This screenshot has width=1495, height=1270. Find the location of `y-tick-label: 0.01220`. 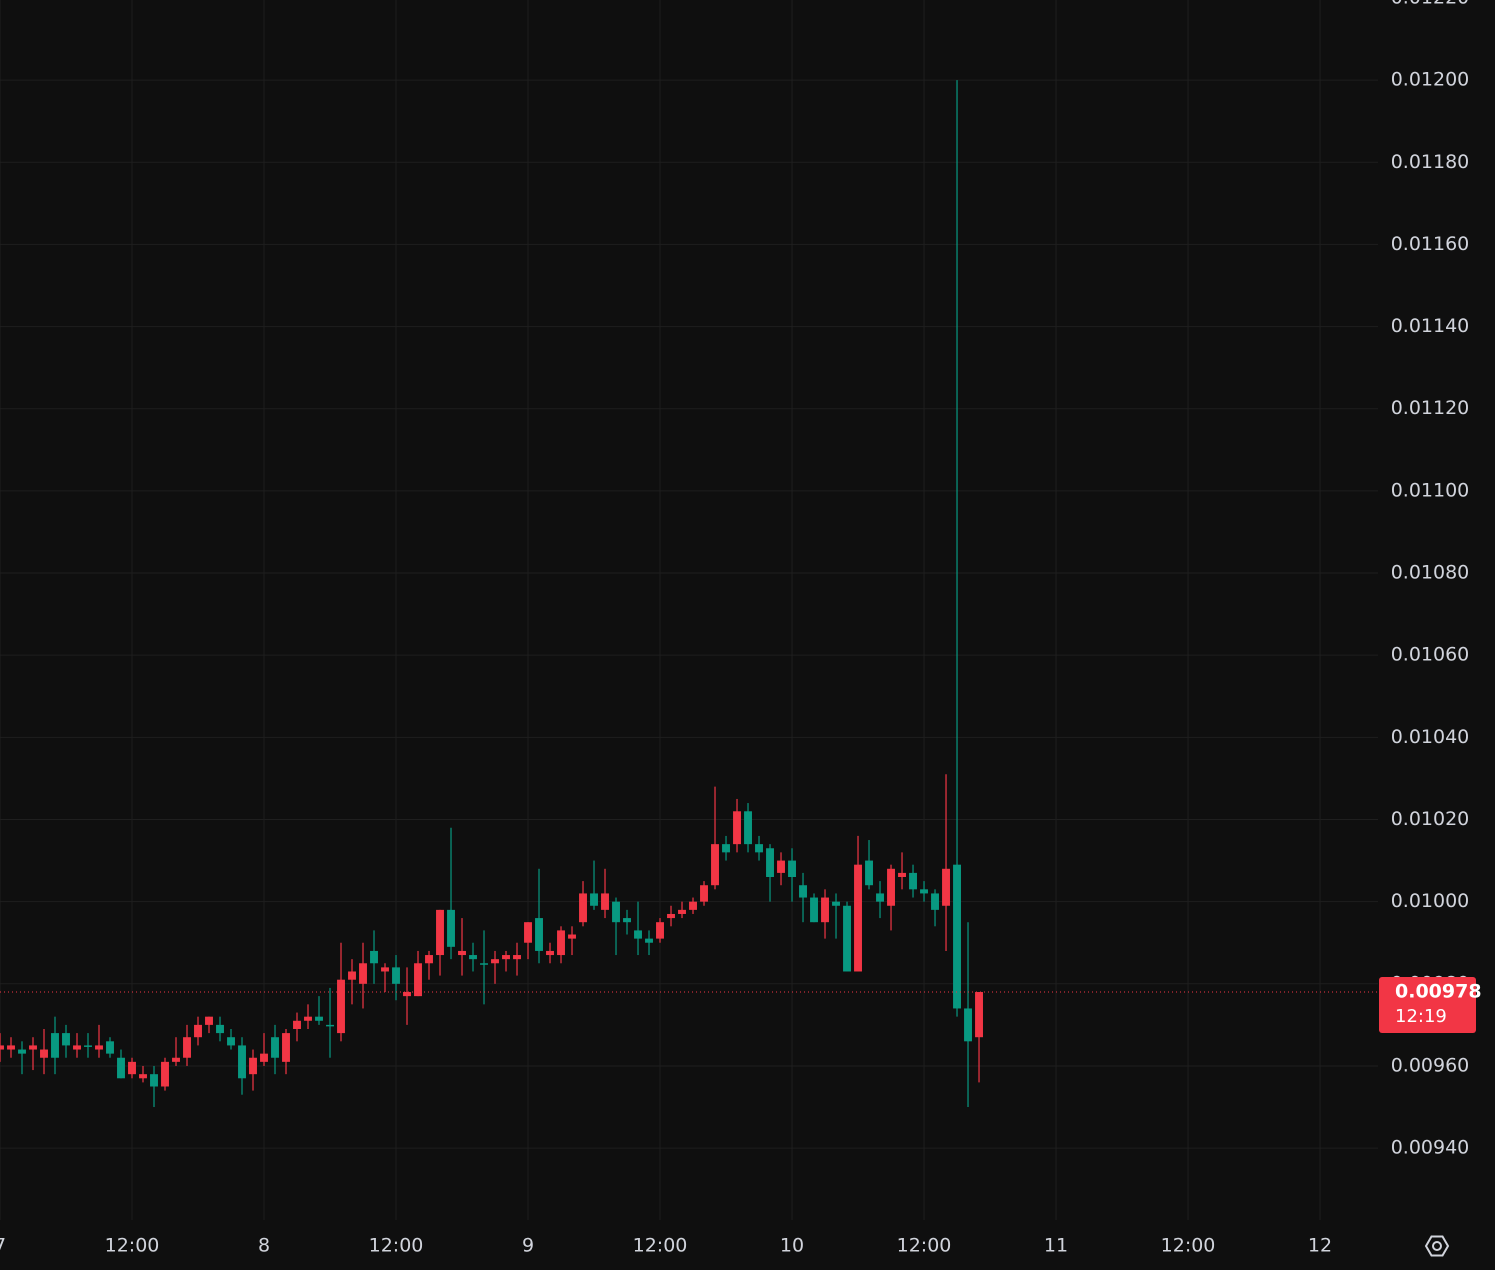

y-tick-label: 0.01220 is located at coordinates (1430, 4).